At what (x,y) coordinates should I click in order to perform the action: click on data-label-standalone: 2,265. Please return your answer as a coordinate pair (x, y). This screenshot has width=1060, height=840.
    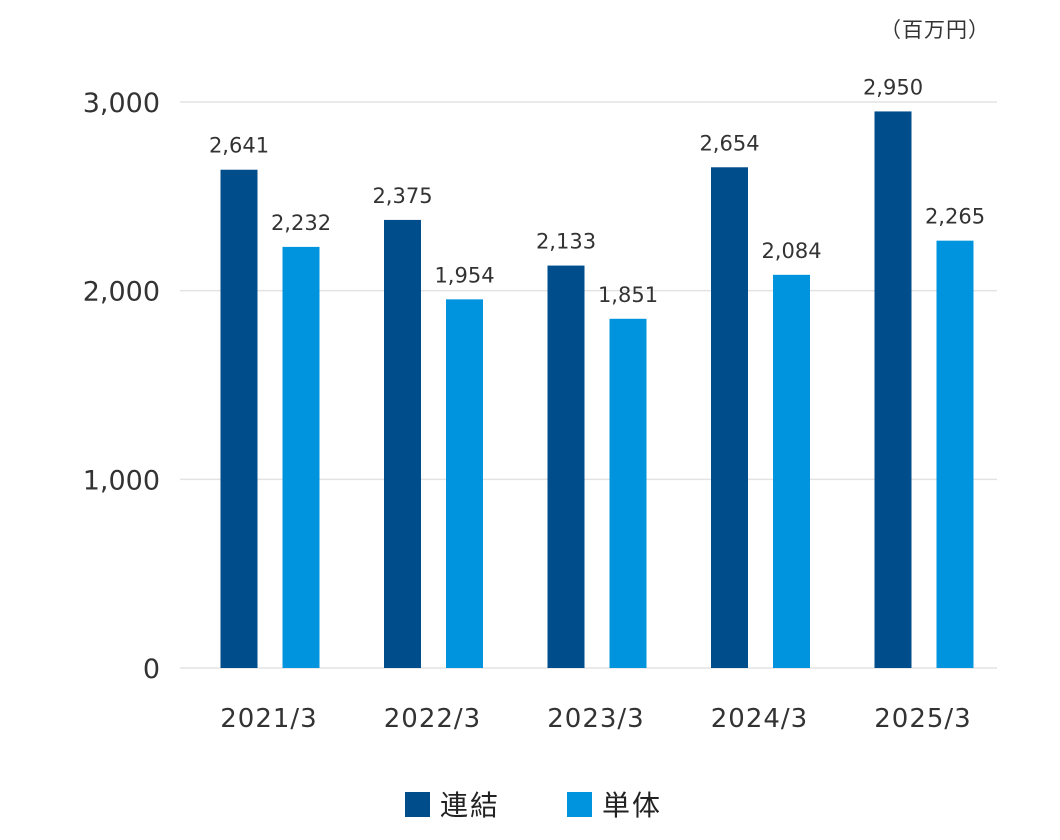
    Looking at the image, I should click on (955, 217).